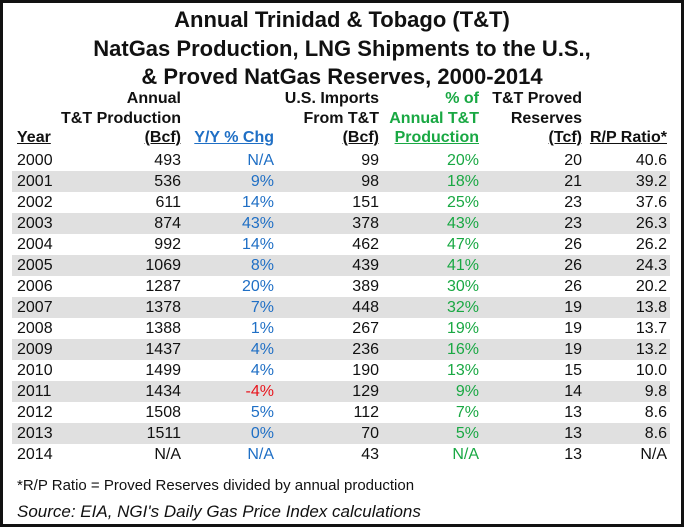 This screenshot has width=684, height=527. I want to click on cell-rp-ratio: N/A, so click(653, 454).